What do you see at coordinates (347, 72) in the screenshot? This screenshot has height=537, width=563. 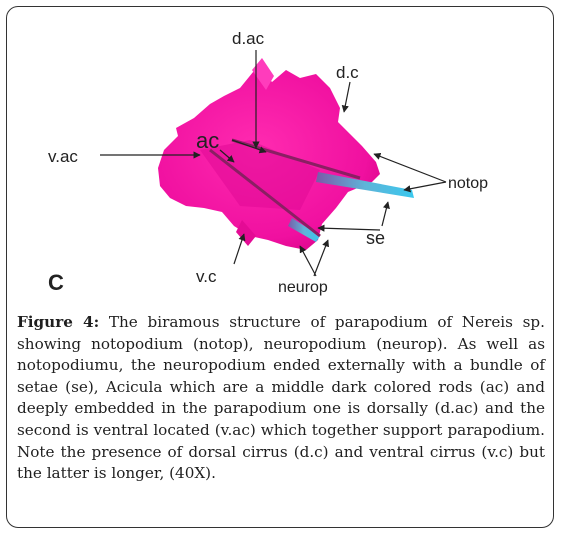 I see `label-d-c: d.c` at bounding box center [347, 72].